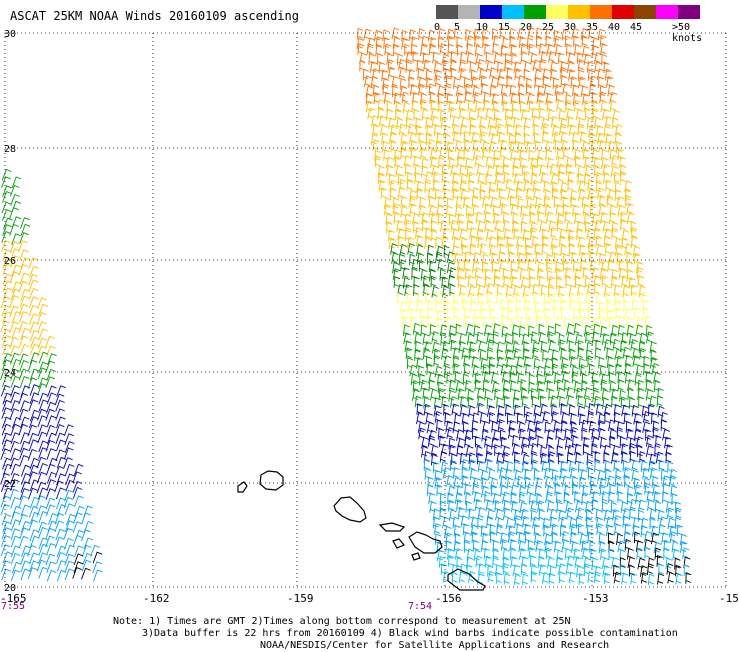 The height and width of the screenshot is (652, 740). What do you see at coordinates (300, 598) in the screenshot?
I see `lon-label: -159` at bounding box center [300, 598].